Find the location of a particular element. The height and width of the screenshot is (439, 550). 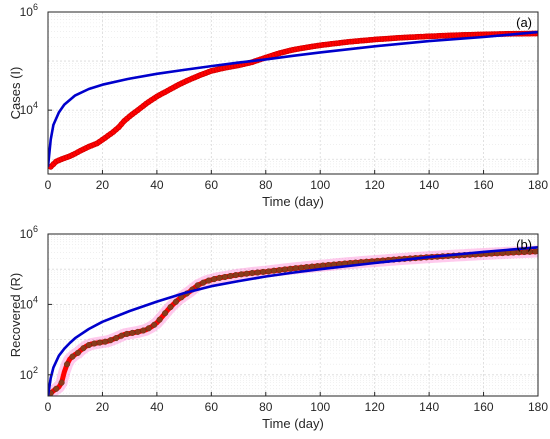

y-tick-label: 10² is located at coordinates (29, 373).